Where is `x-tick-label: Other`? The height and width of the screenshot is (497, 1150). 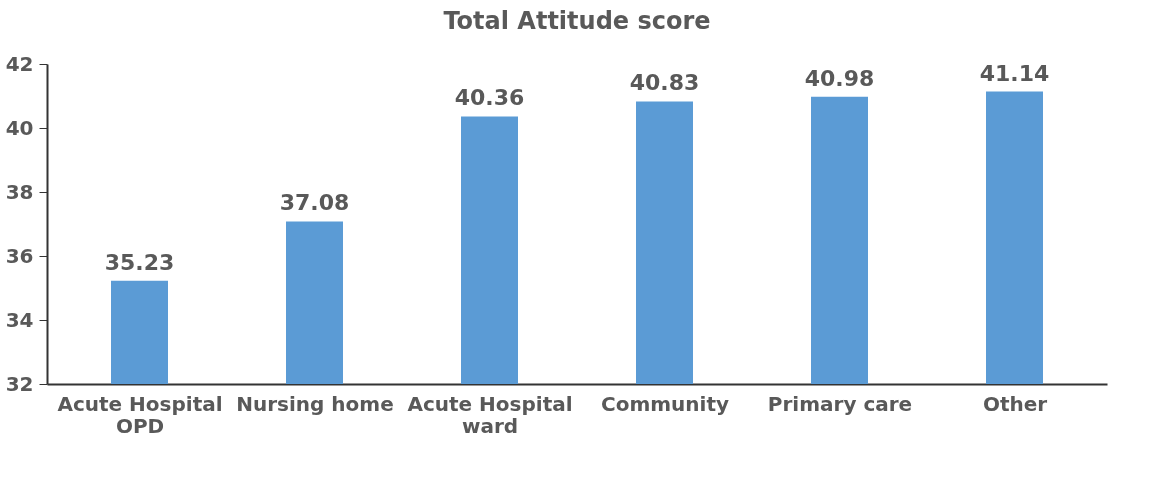 x-tick-label: Other is located at coordinates (1015, 403).